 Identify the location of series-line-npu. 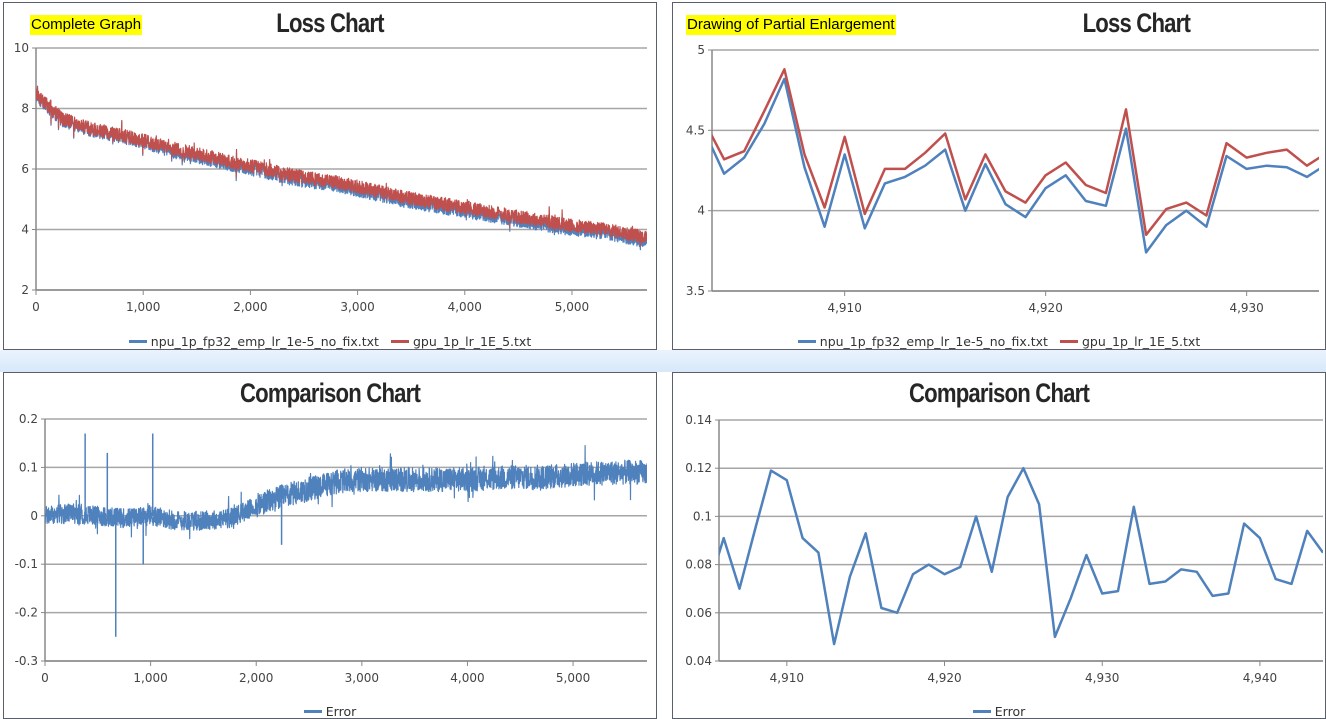
(1015, 165).